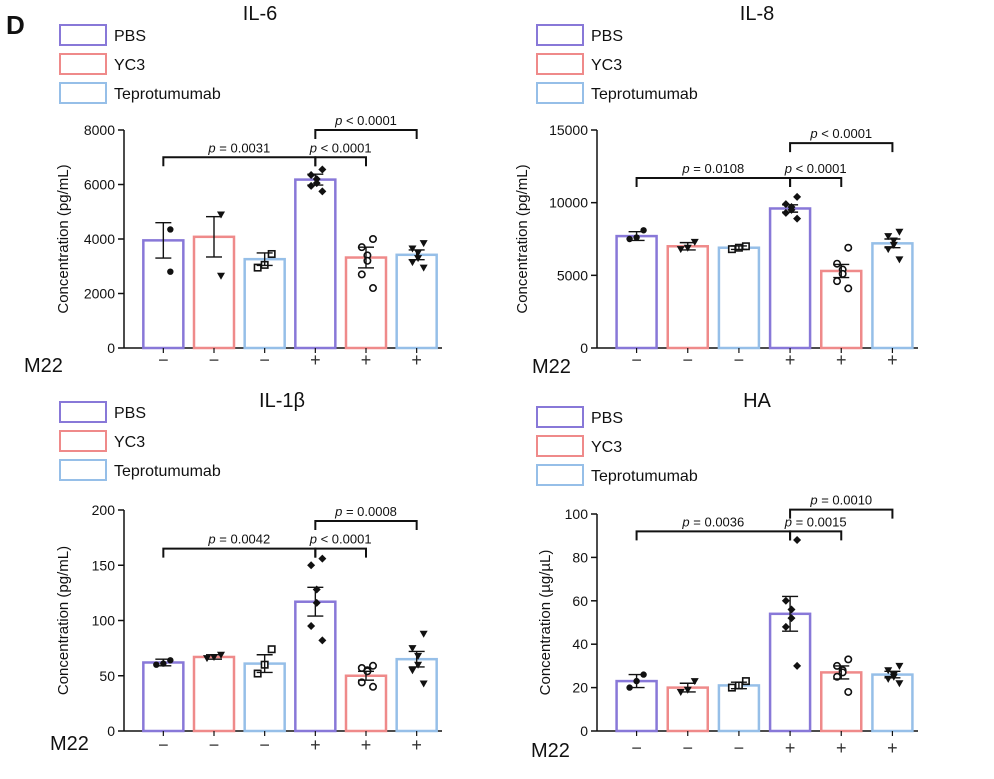  I want to click on y-tick-label: 40, so click(580, 644).